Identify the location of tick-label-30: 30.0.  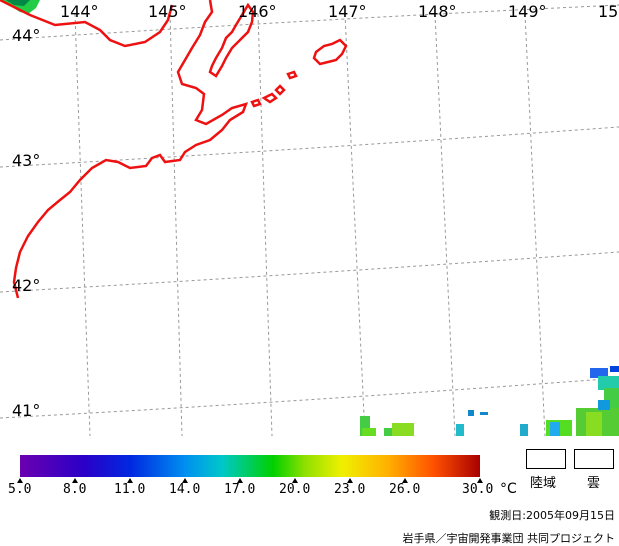
(478, 489).